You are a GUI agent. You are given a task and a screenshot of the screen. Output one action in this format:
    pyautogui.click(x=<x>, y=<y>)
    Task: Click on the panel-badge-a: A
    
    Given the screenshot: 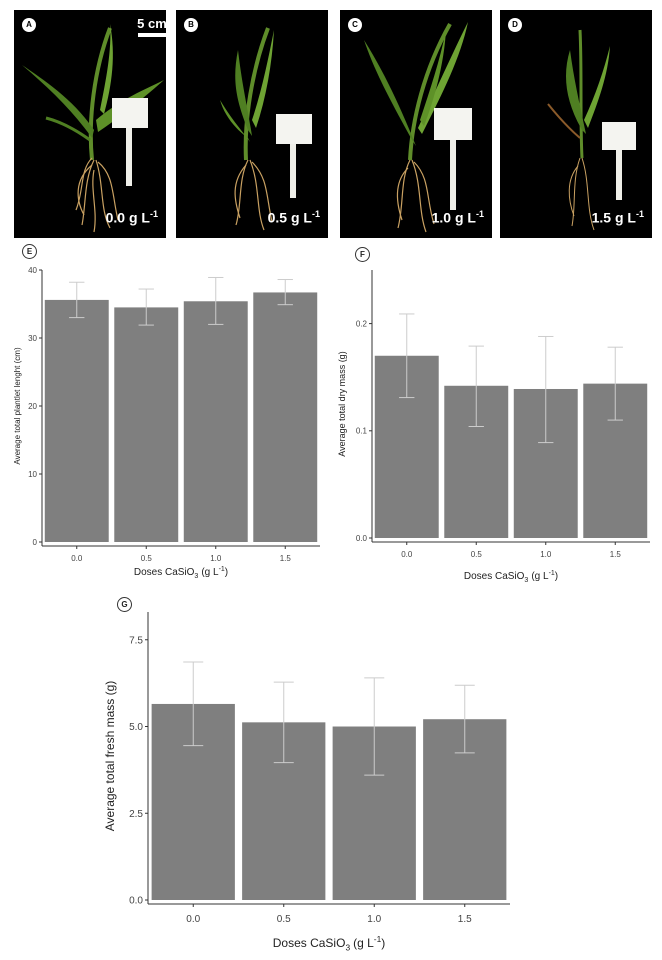 What is the action you would take?
    pyautogui.click(x=29, y=25)
    